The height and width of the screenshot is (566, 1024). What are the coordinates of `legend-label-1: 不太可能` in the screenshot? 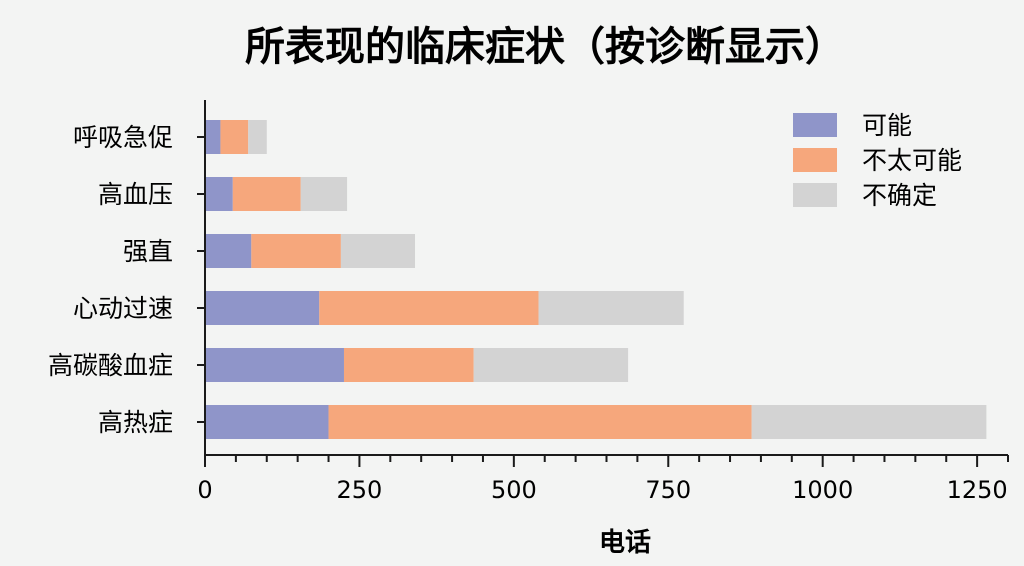 It's located at (912, 160).